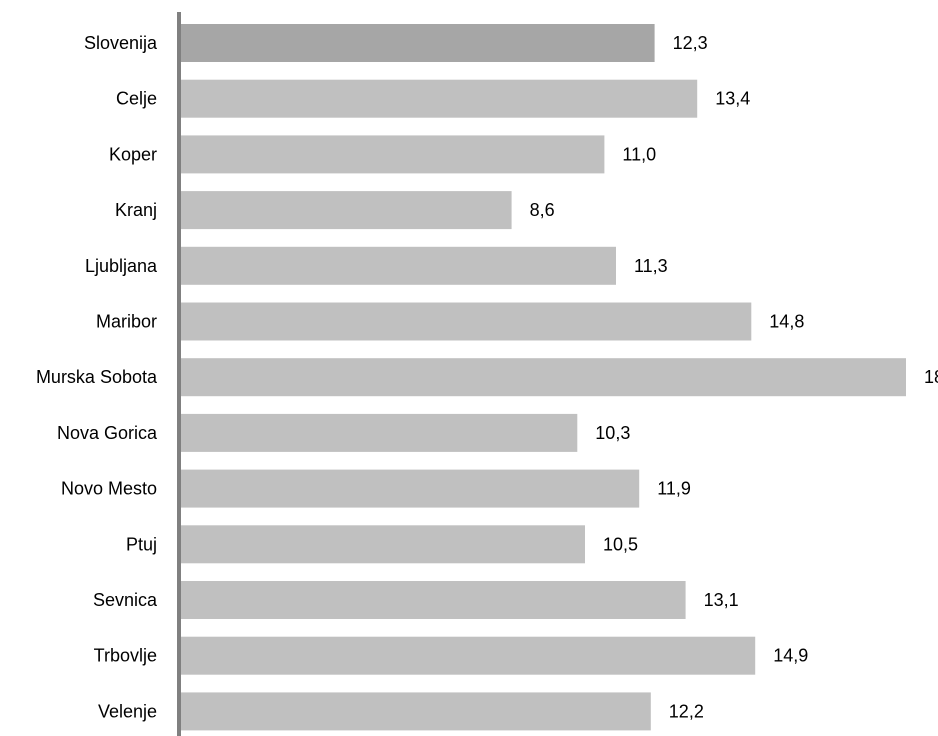  I want to click on category-label: Ljubljana, so click(121, 266).